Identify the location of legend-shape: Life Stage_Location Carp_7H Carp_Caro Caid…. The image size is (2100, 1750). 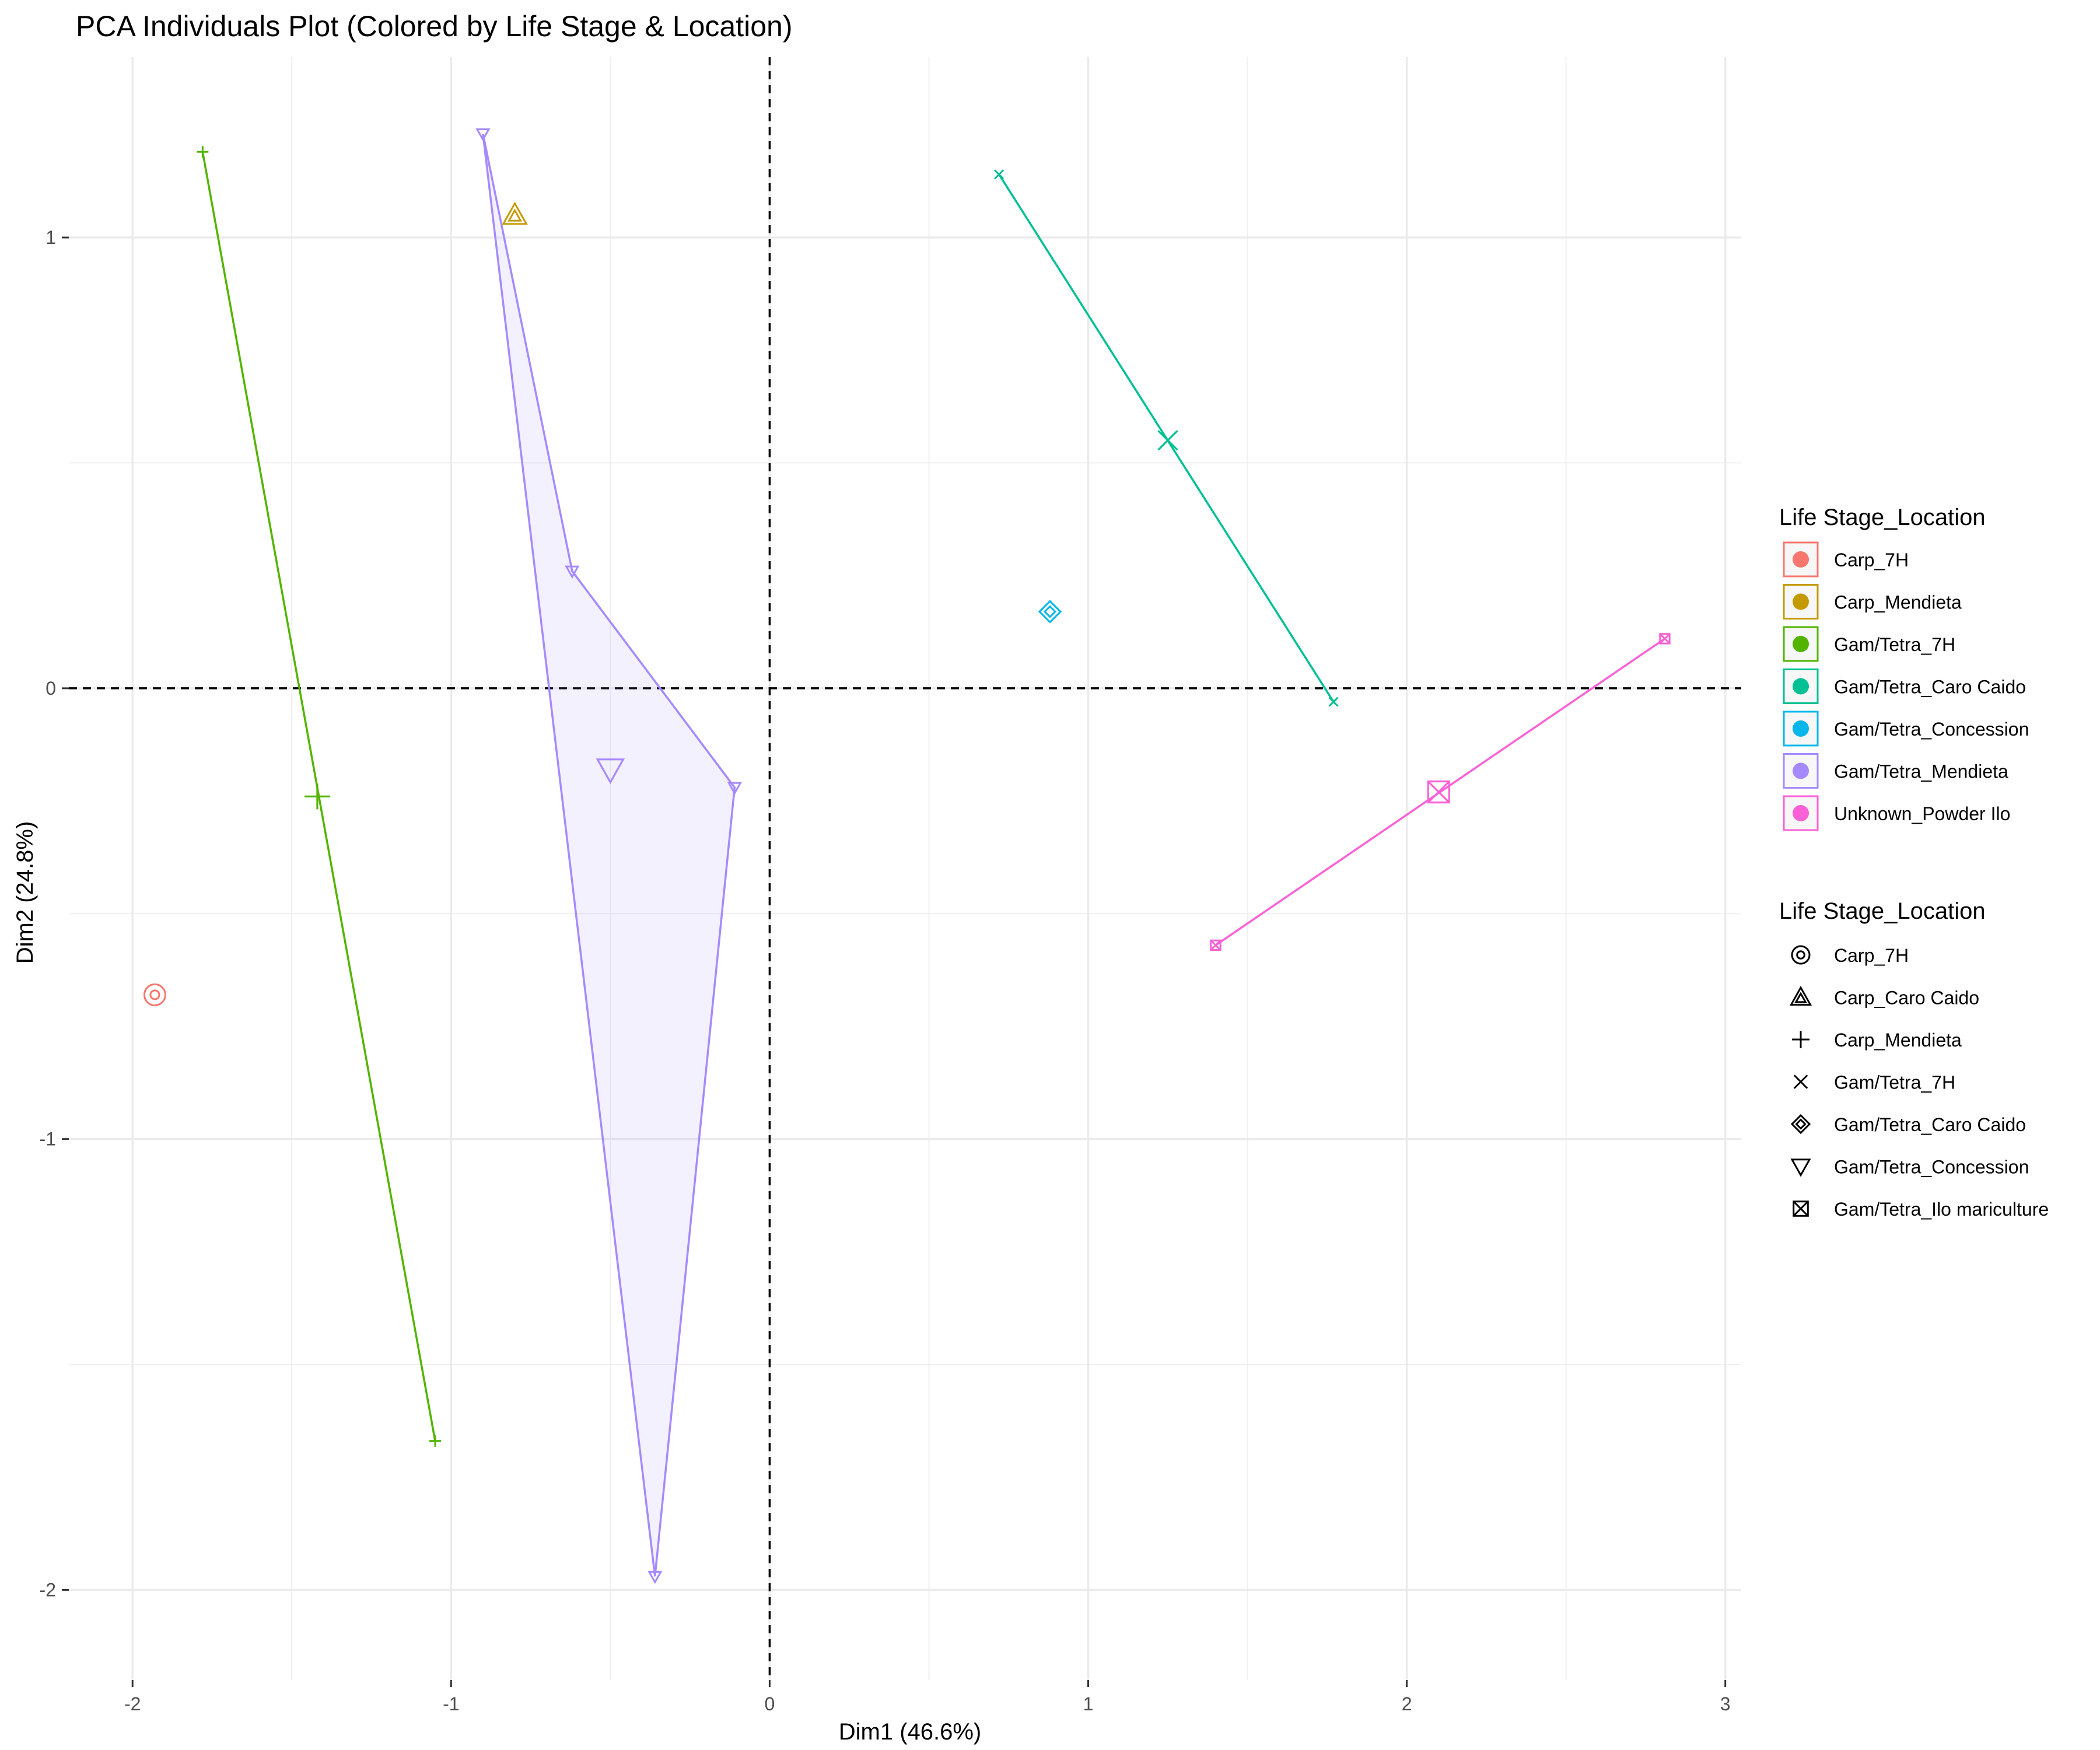
(1914, 1059).